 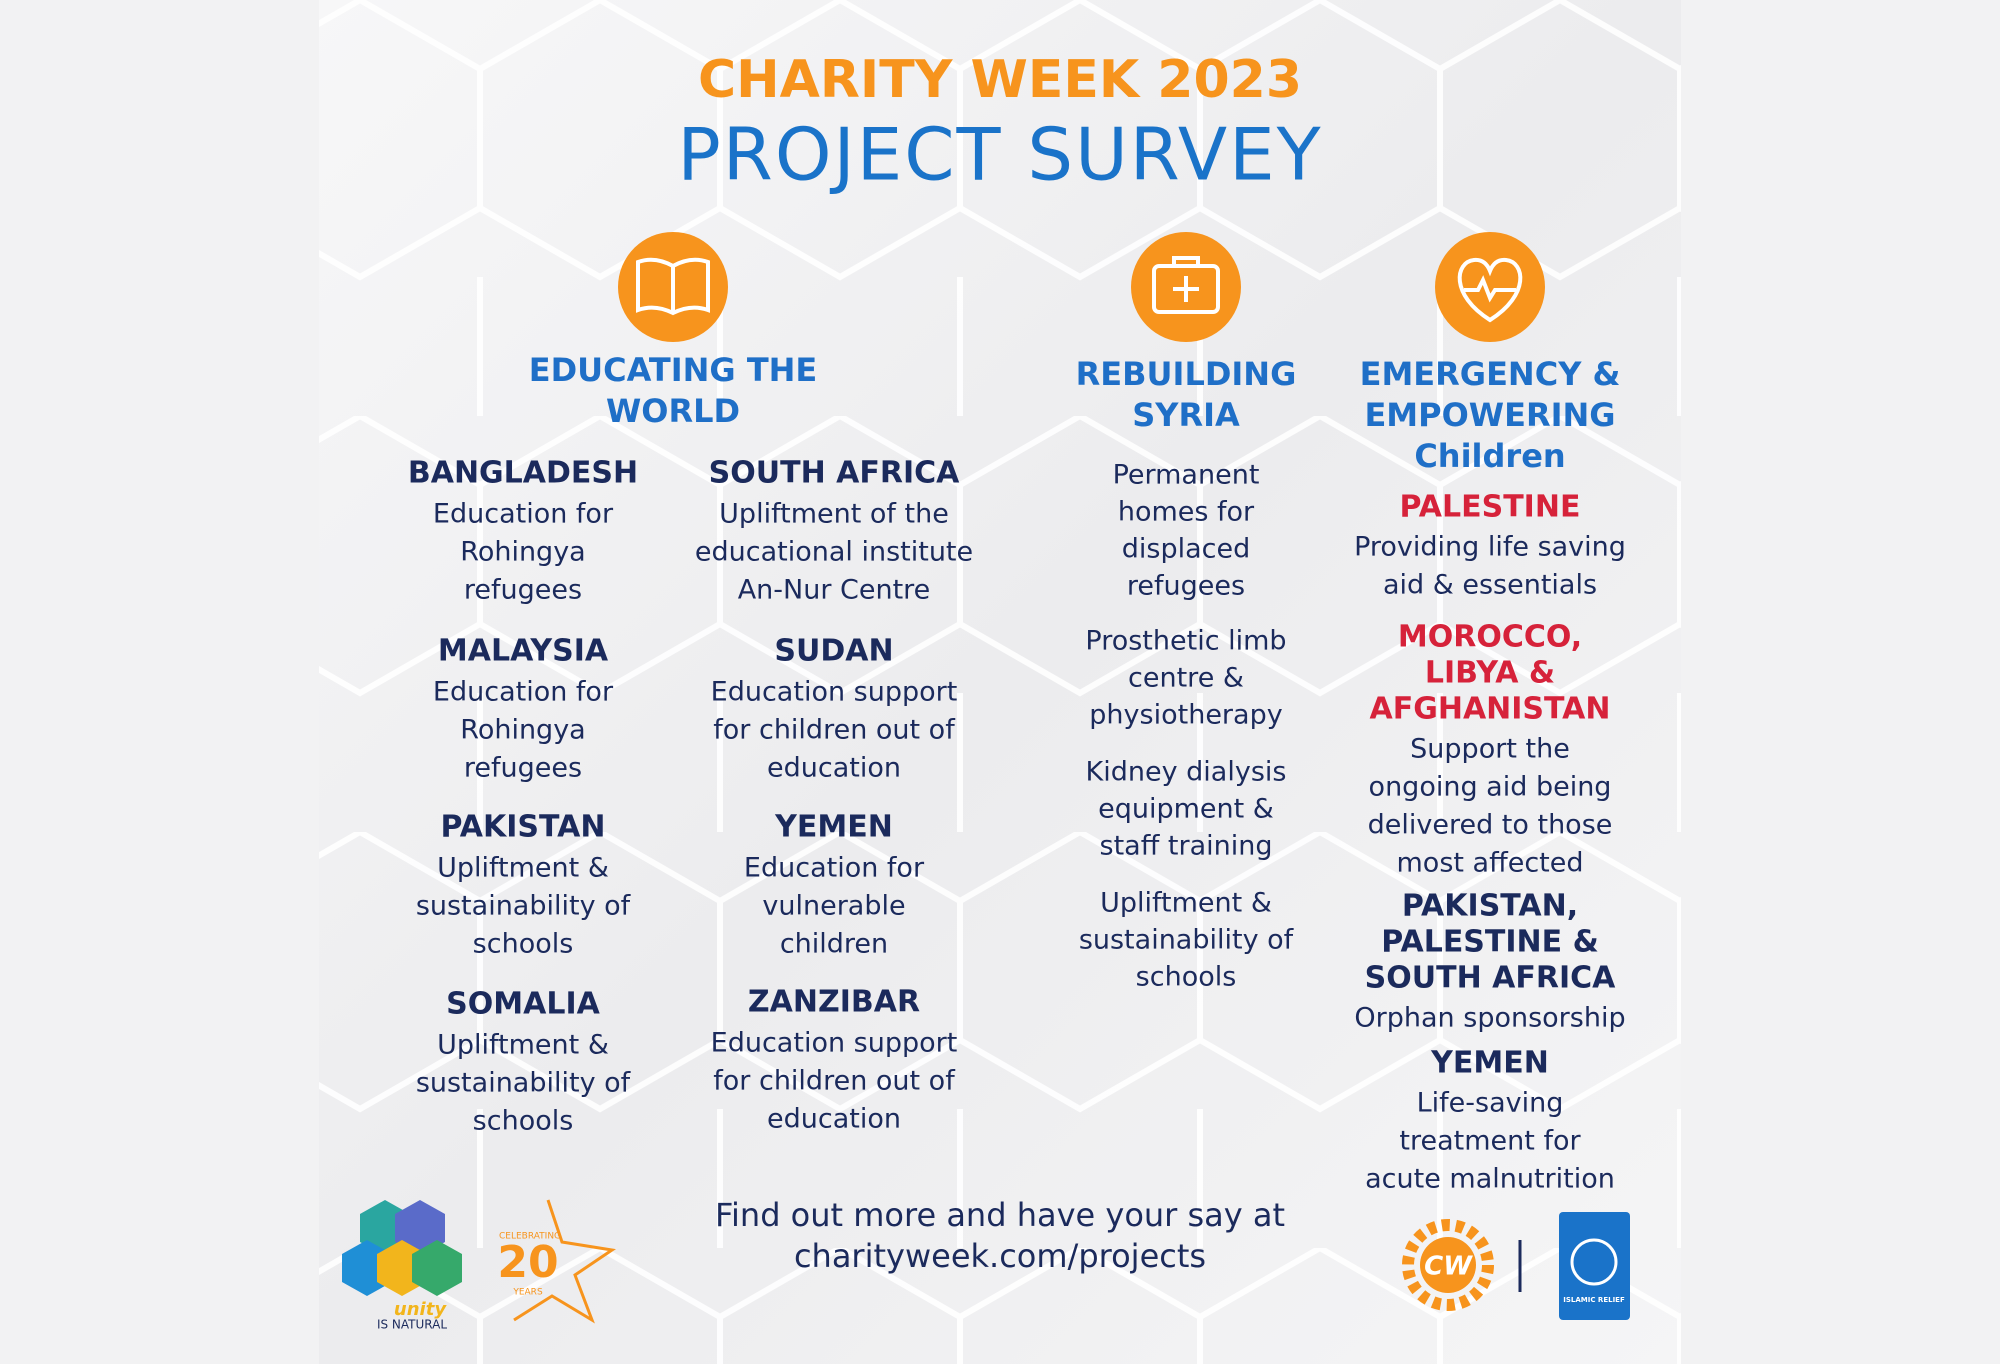 I want to click on description: aid & essentials, so click(x=1490, y=585).